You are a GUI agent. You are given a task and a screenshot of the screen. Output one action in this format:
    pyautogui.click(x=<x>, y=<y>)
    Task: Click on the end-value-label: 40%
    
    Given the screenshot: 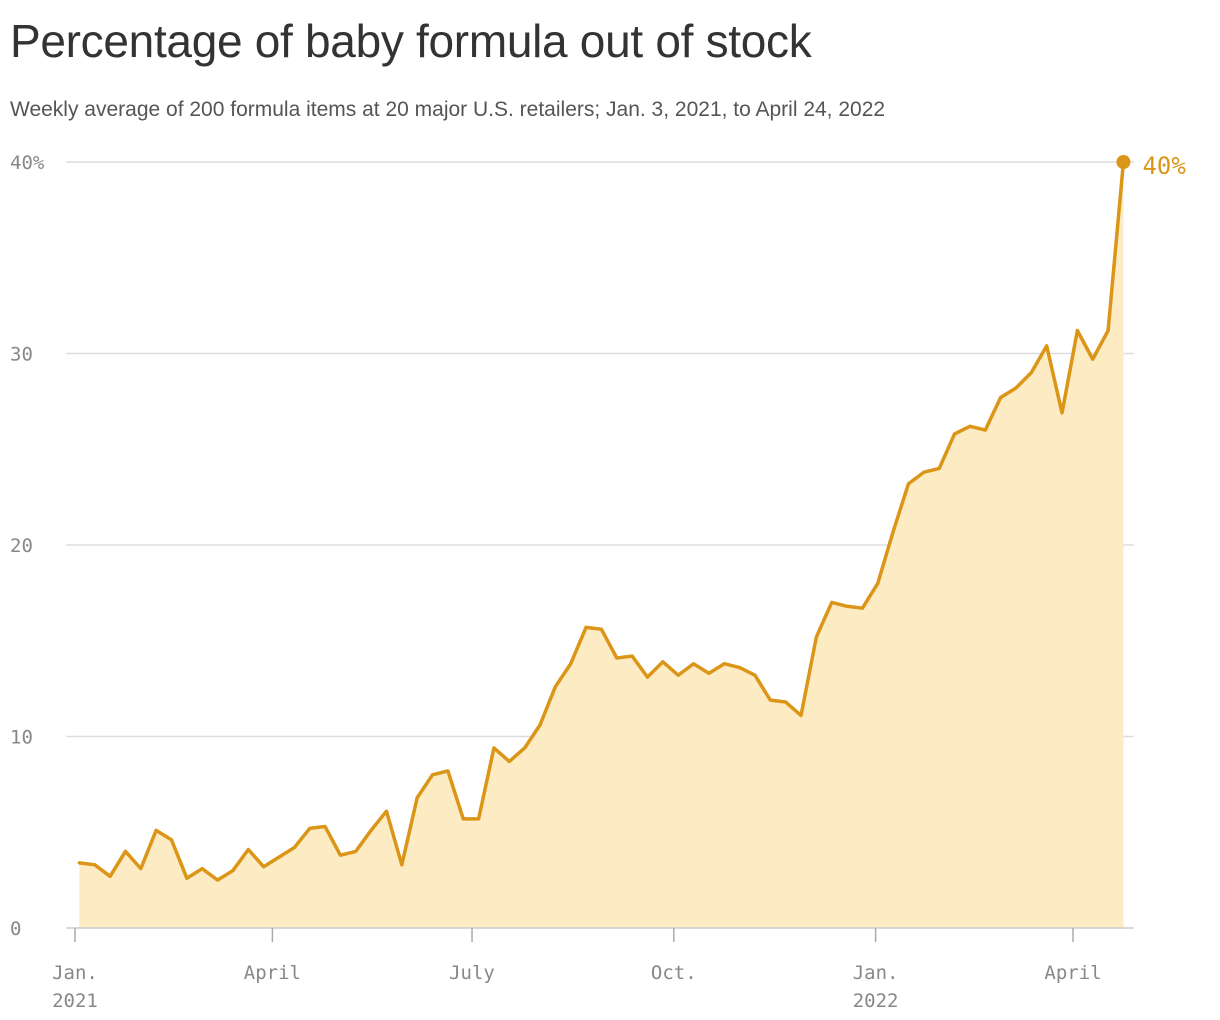 What is the action you would take?
    pyautogui.click(x=1164, y=166)
    